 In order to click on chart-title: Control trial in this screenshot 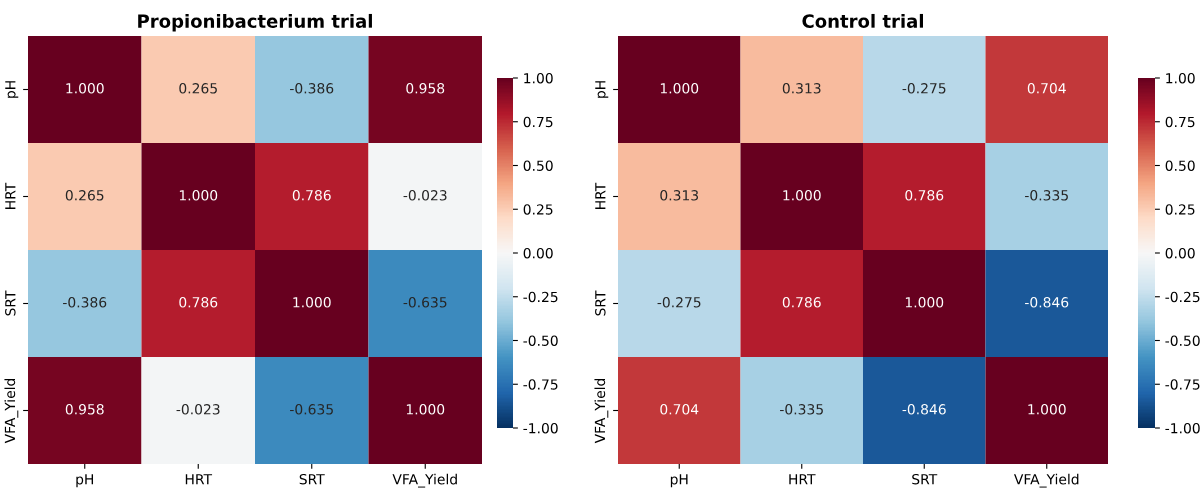, I will do `click(862, 20)`.